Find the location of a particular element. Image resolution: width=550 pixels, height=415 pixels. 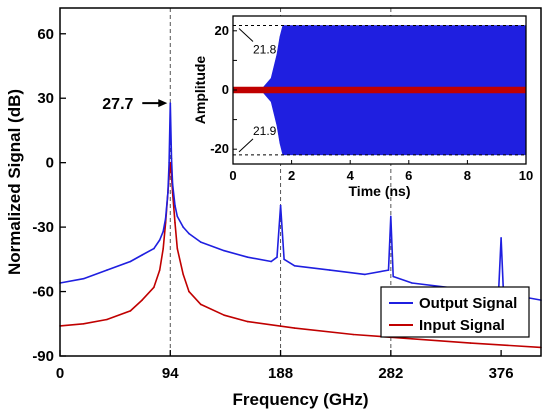

x-tick-label: 282 is located at coordinates (390, 373).